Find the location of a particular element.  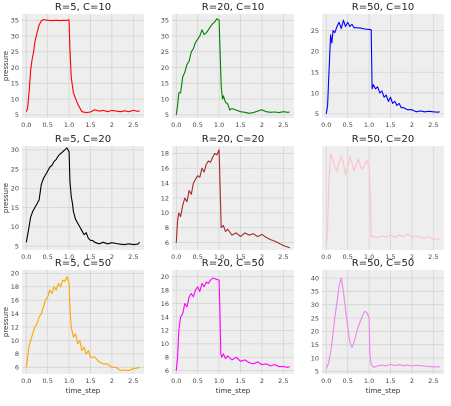

subplot-title: R=20, C=10 is located at coordinates (233, 7).